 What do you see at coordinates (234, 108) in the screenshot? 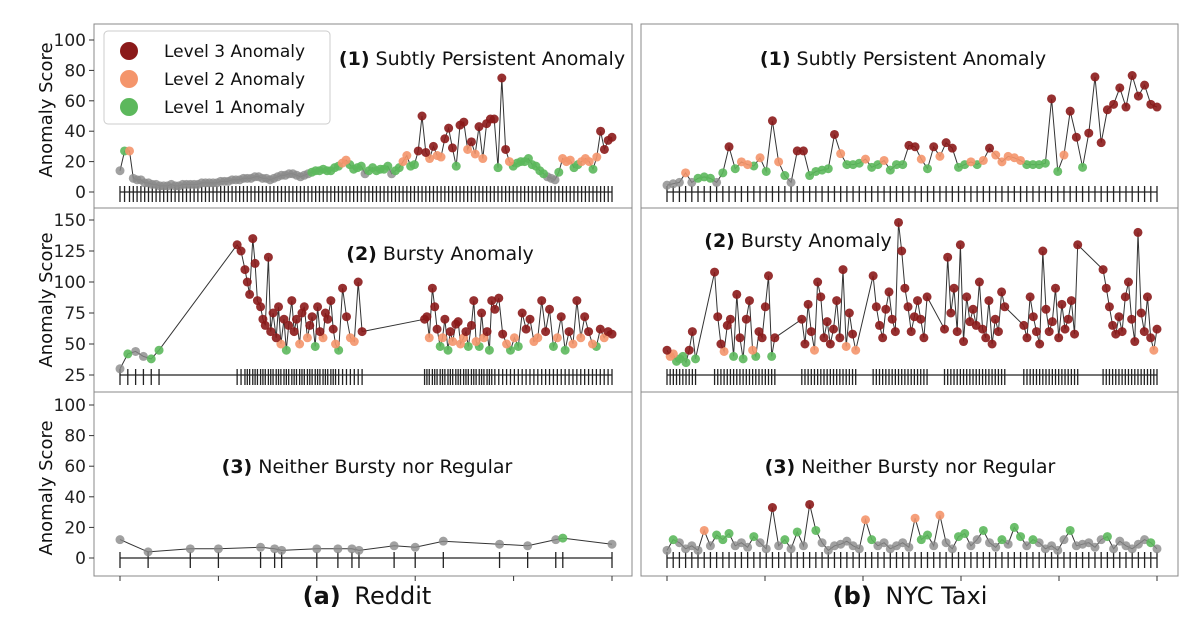
I see `legend-label-level1: Level 1 Anomaly` at bounding box center [234, 108].